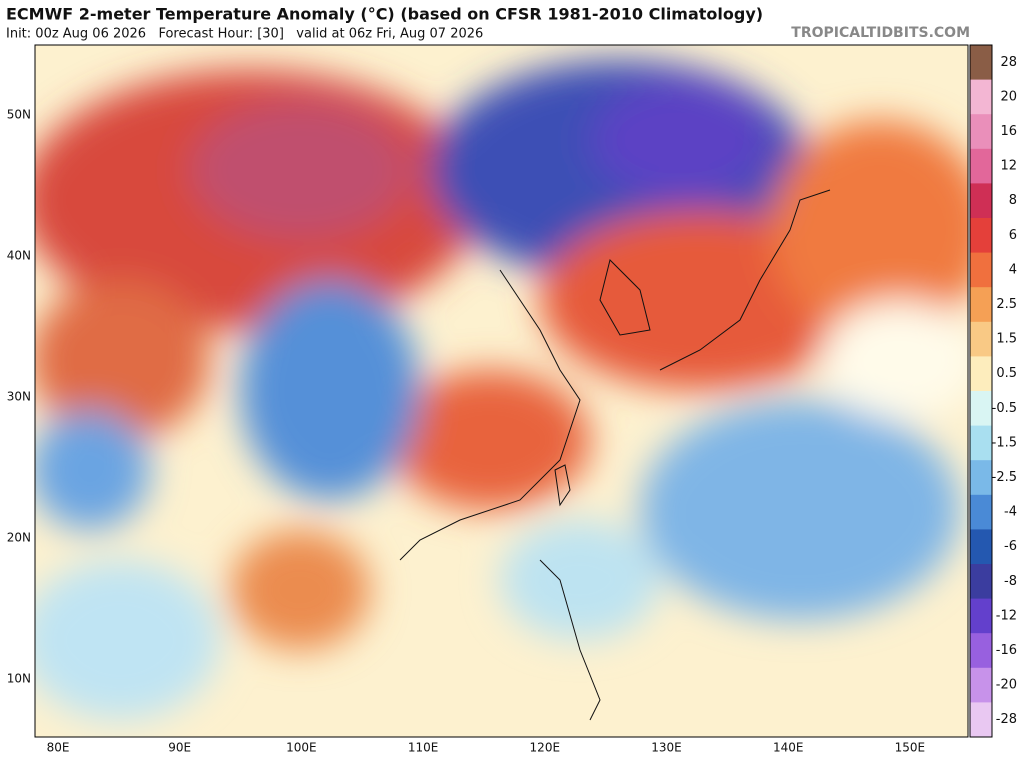  I want to click on colorbar-label: -0.5, so click(1004, 408).